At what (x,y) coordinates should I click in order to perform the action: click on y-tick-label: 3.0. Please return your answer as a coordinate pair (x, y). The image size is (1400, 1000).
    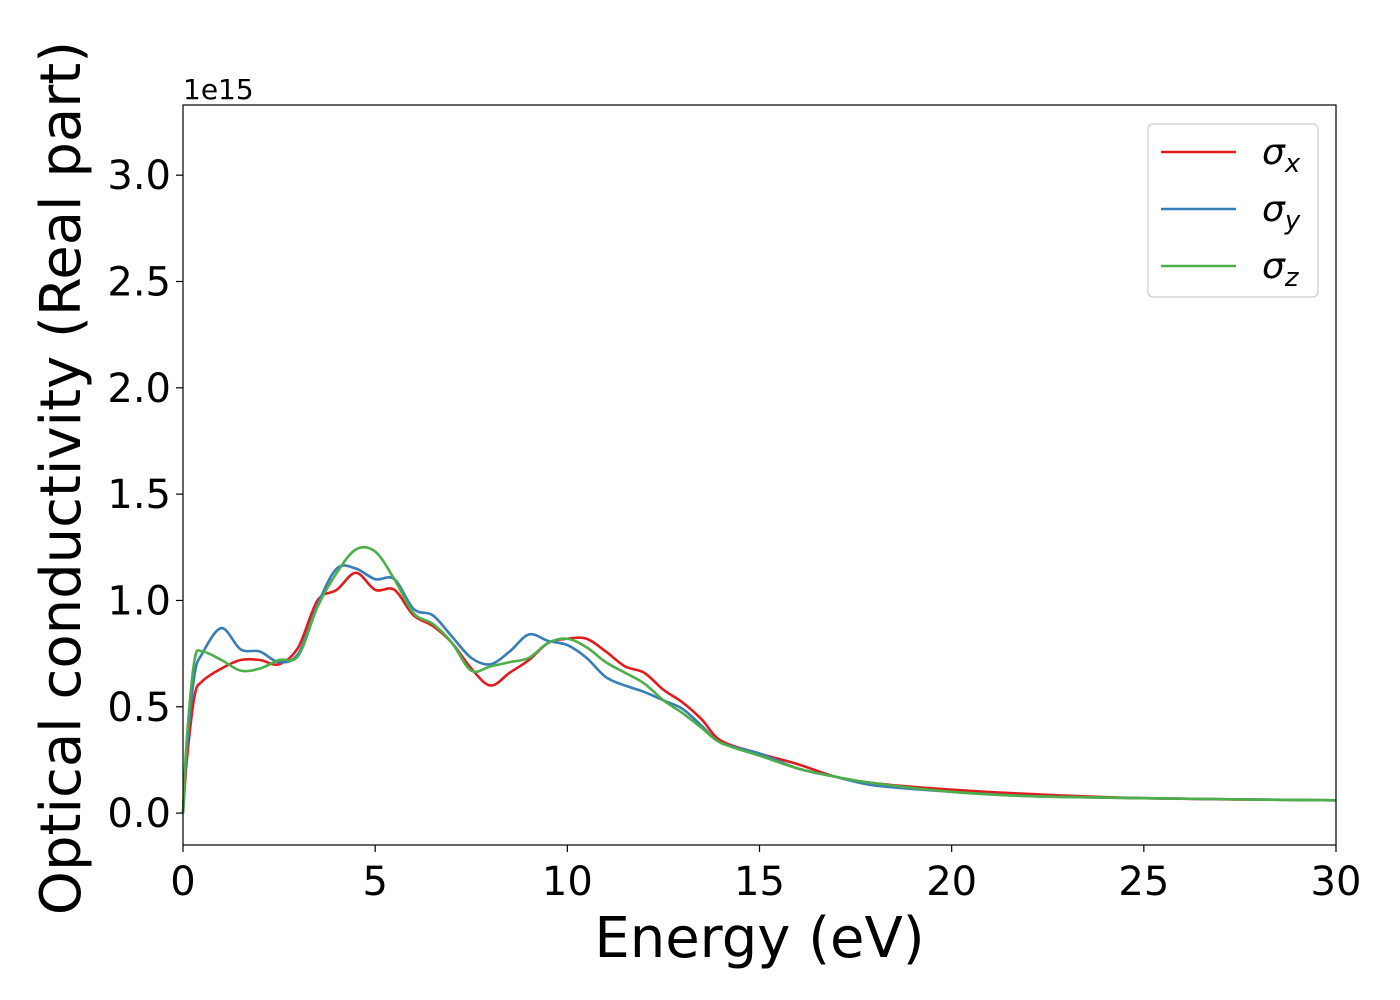
    Looking at the image, I should click on (139, 176).